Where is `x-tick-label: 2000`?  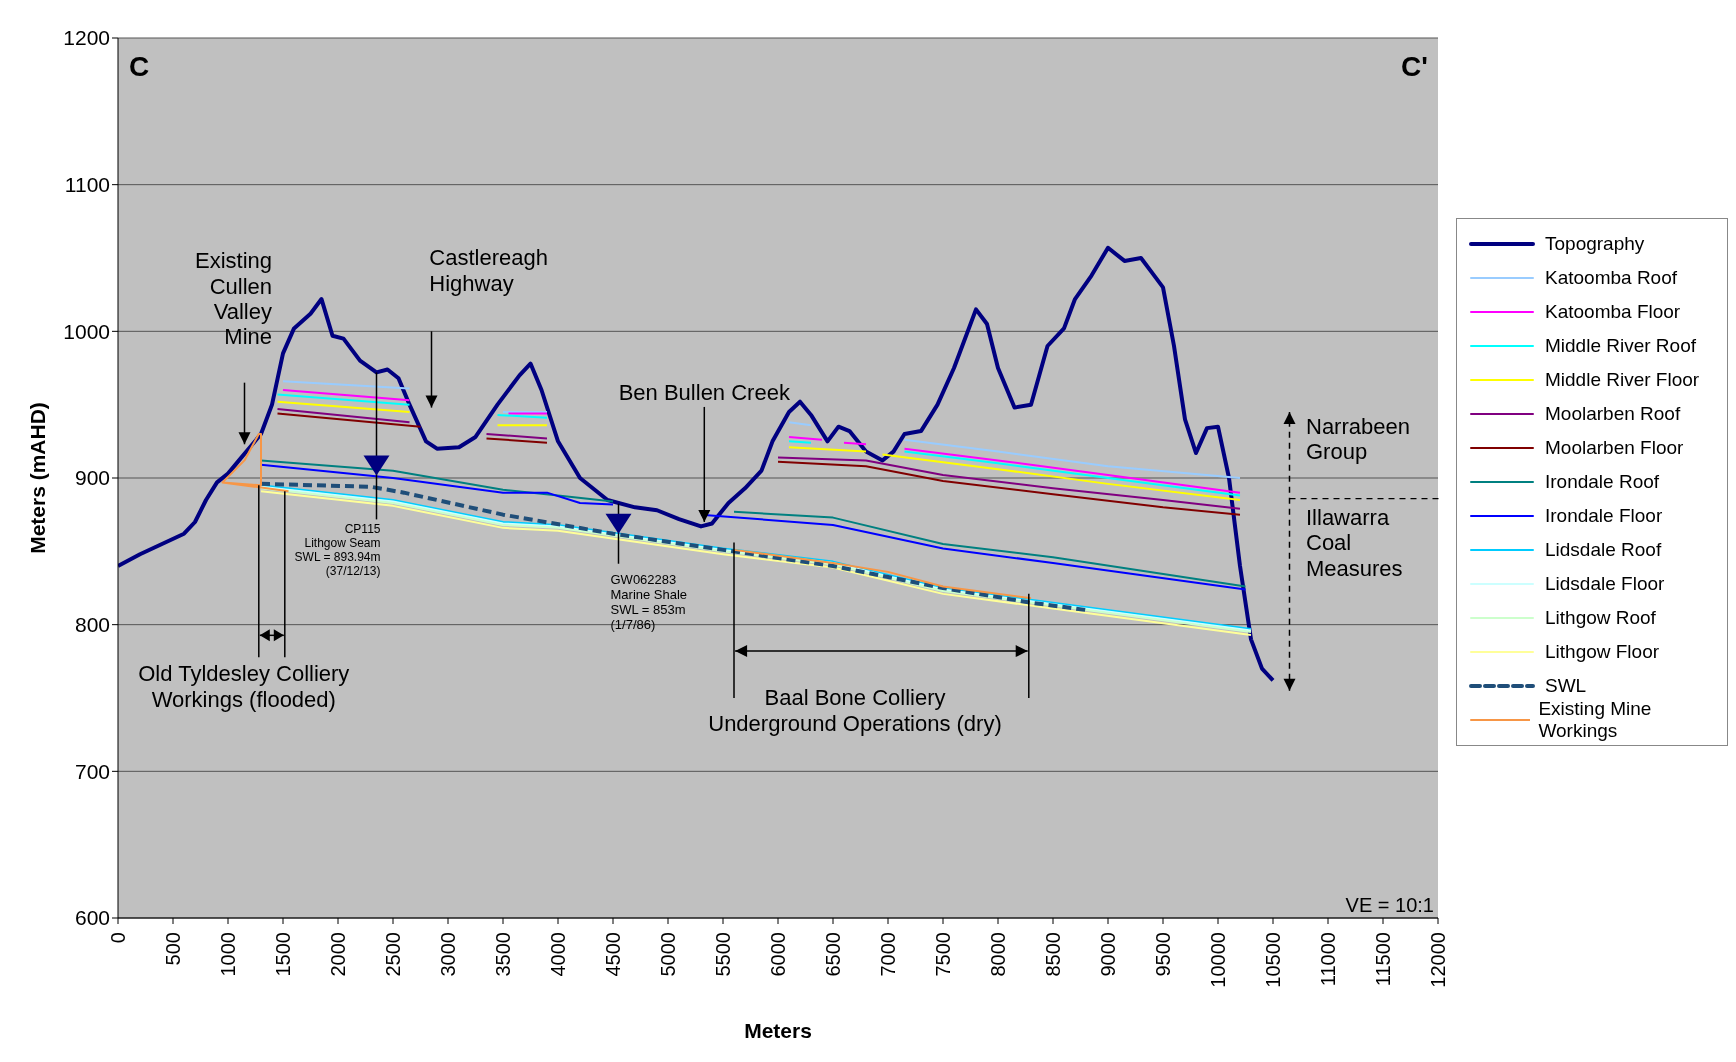 x-tick-label: 2000 is located at coordinates (338, 954).